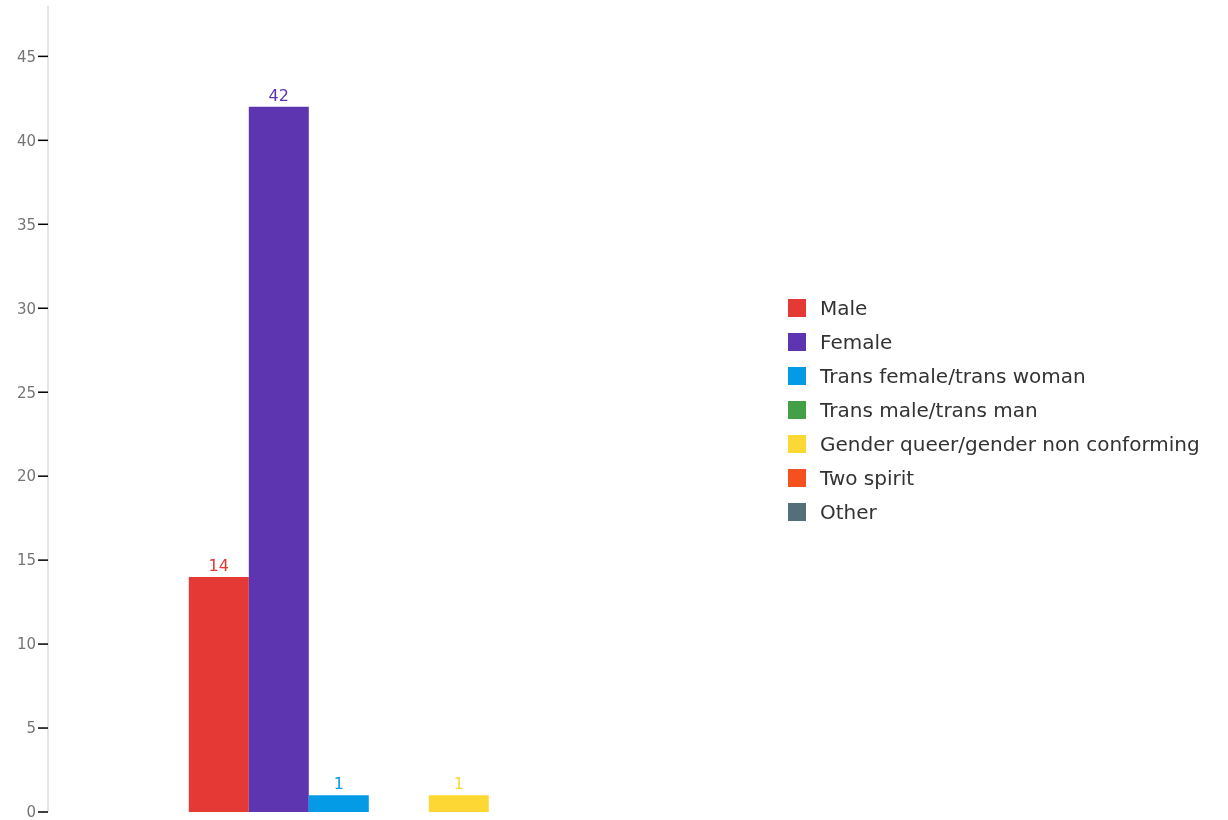 Image resolution: width=1228 pixels, height=820 pixels. What do you see at coordinates (953, 376) in the screenshot?
I see `legend-label: Trans female/trans woman` at bounding box center [953, 376].